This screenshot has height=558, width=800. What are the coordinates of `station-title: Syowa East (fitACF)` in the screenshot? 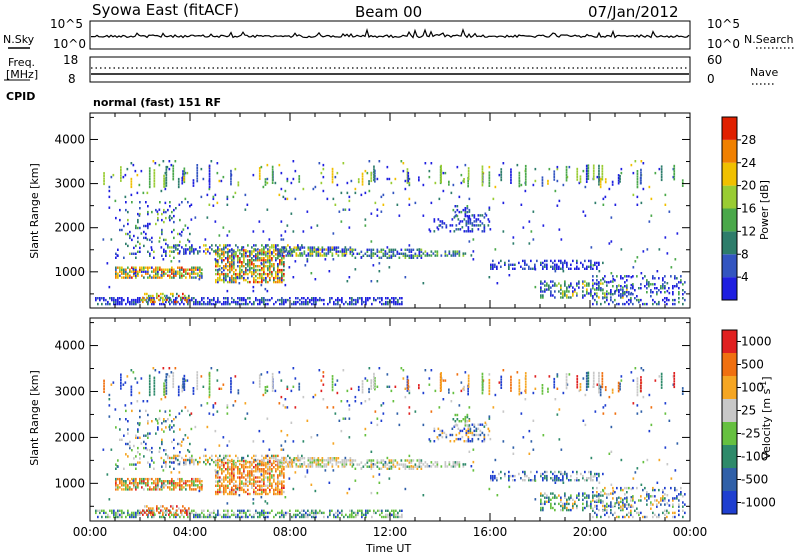 It's located at (165, 10).